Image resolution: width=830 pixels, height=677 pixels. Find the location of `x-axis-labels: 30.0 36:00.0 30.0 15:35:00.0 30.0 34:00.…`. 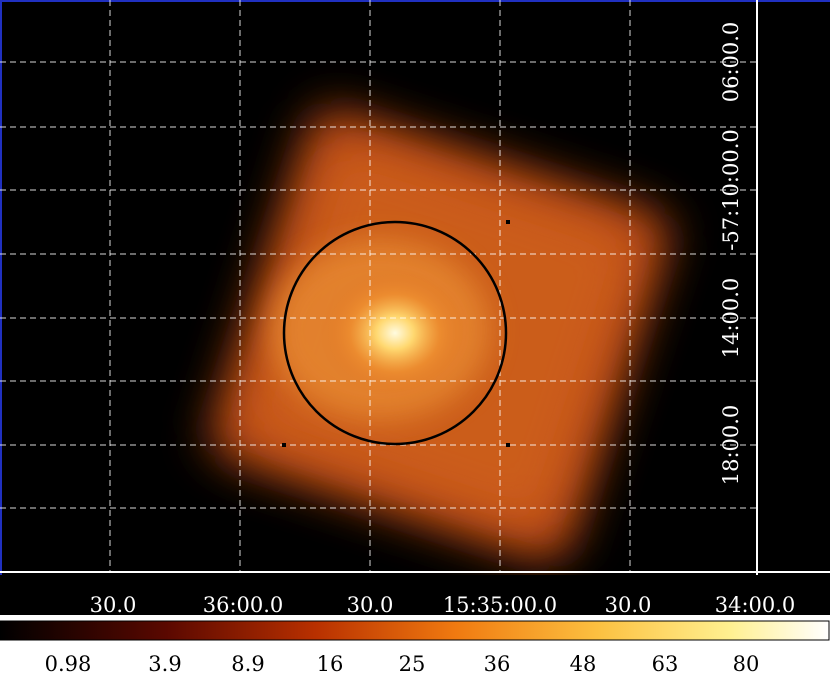

x-axis-labels: 30.0 36:00.0 30.0 15:35:00.0 30.0 34:00.… is located at coordinates (443, 605).